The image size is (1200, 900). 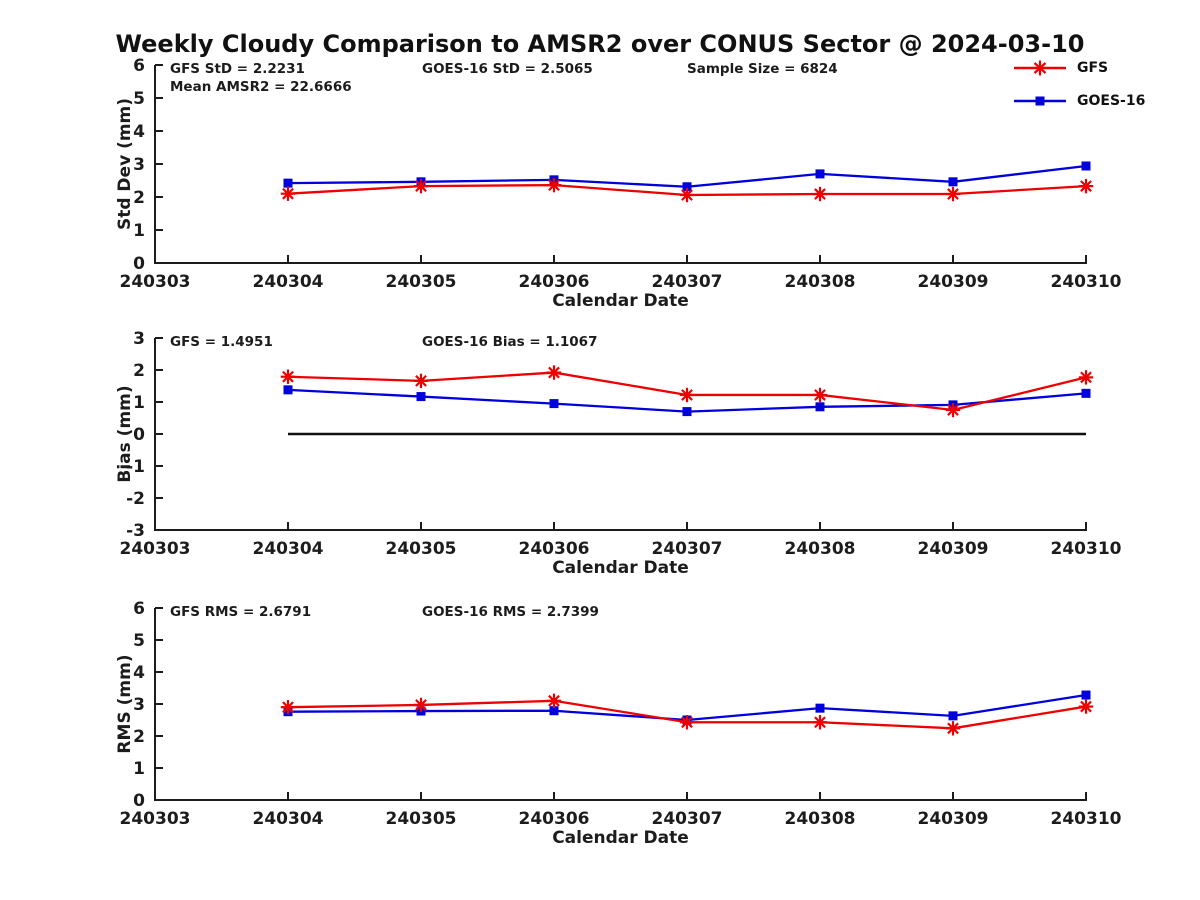 What do you see at coordinates (1093, 68) in the screenshot?
I see `legend-label-gfs: GFS` at bounding box center [1093, 68].